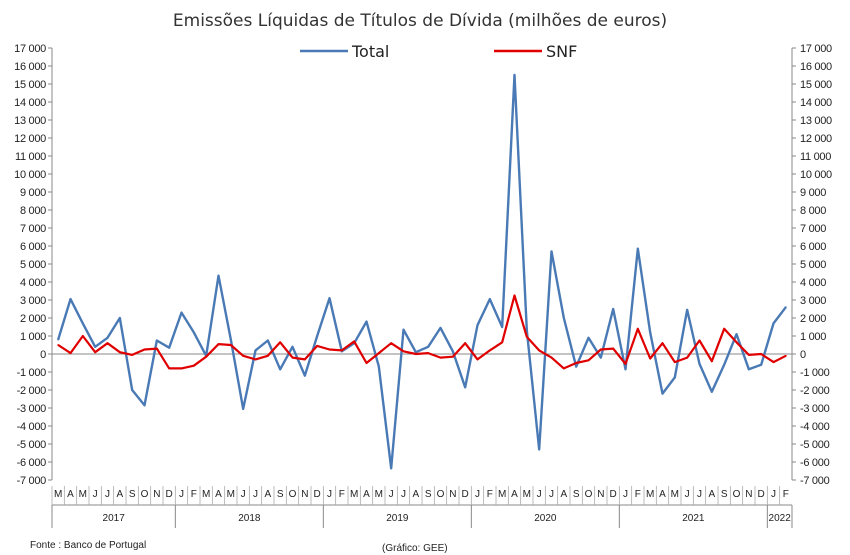 The width and height of the screenshot is (850, 555). I want to click on y-tick-label-right: 14 000, so click(816, 103).